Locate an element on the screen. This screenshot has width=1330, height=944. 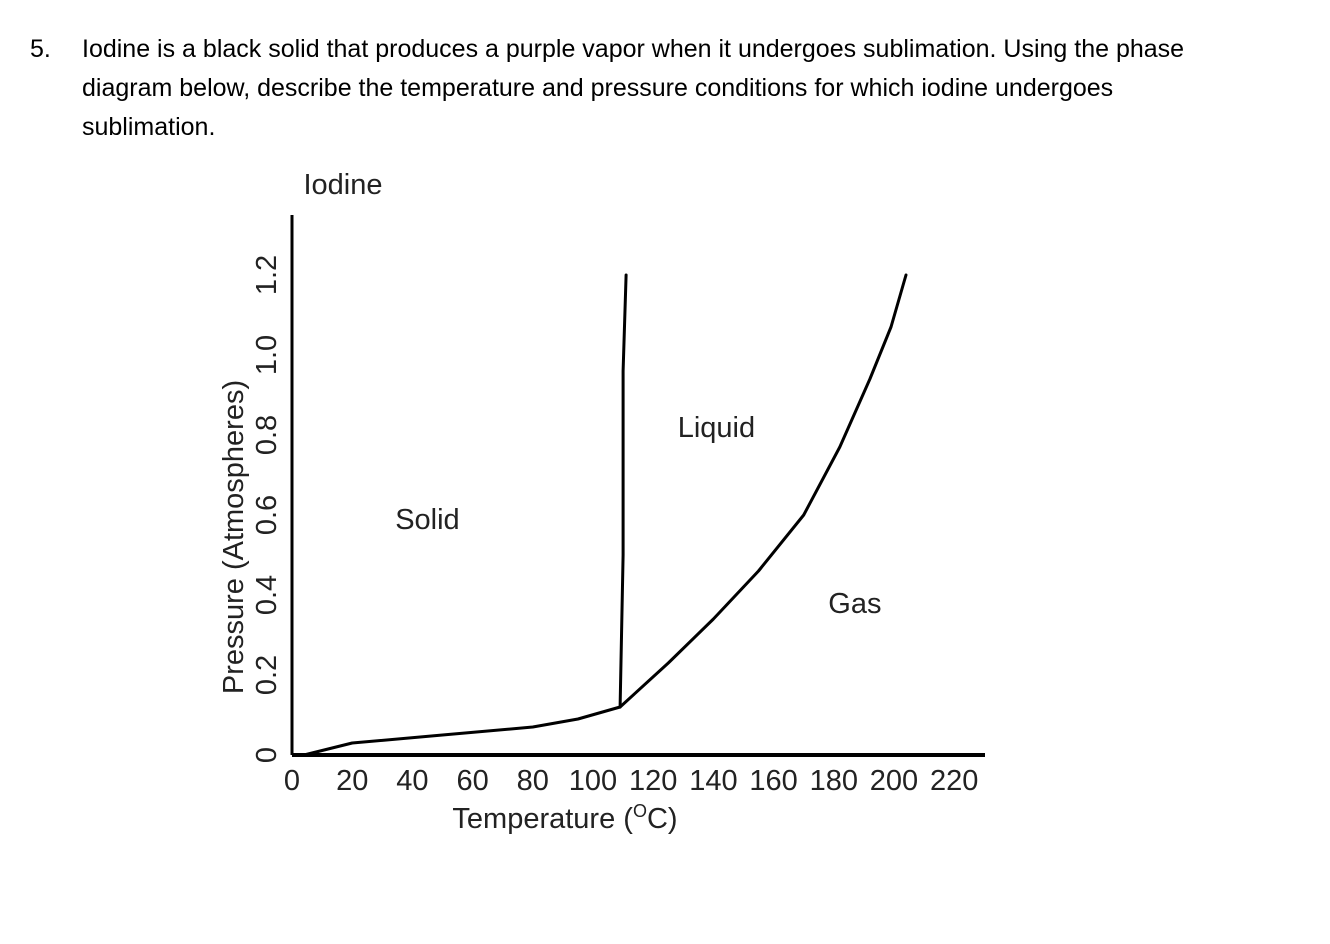
x-tick-label: 200 is located at coordinates (894, 781).